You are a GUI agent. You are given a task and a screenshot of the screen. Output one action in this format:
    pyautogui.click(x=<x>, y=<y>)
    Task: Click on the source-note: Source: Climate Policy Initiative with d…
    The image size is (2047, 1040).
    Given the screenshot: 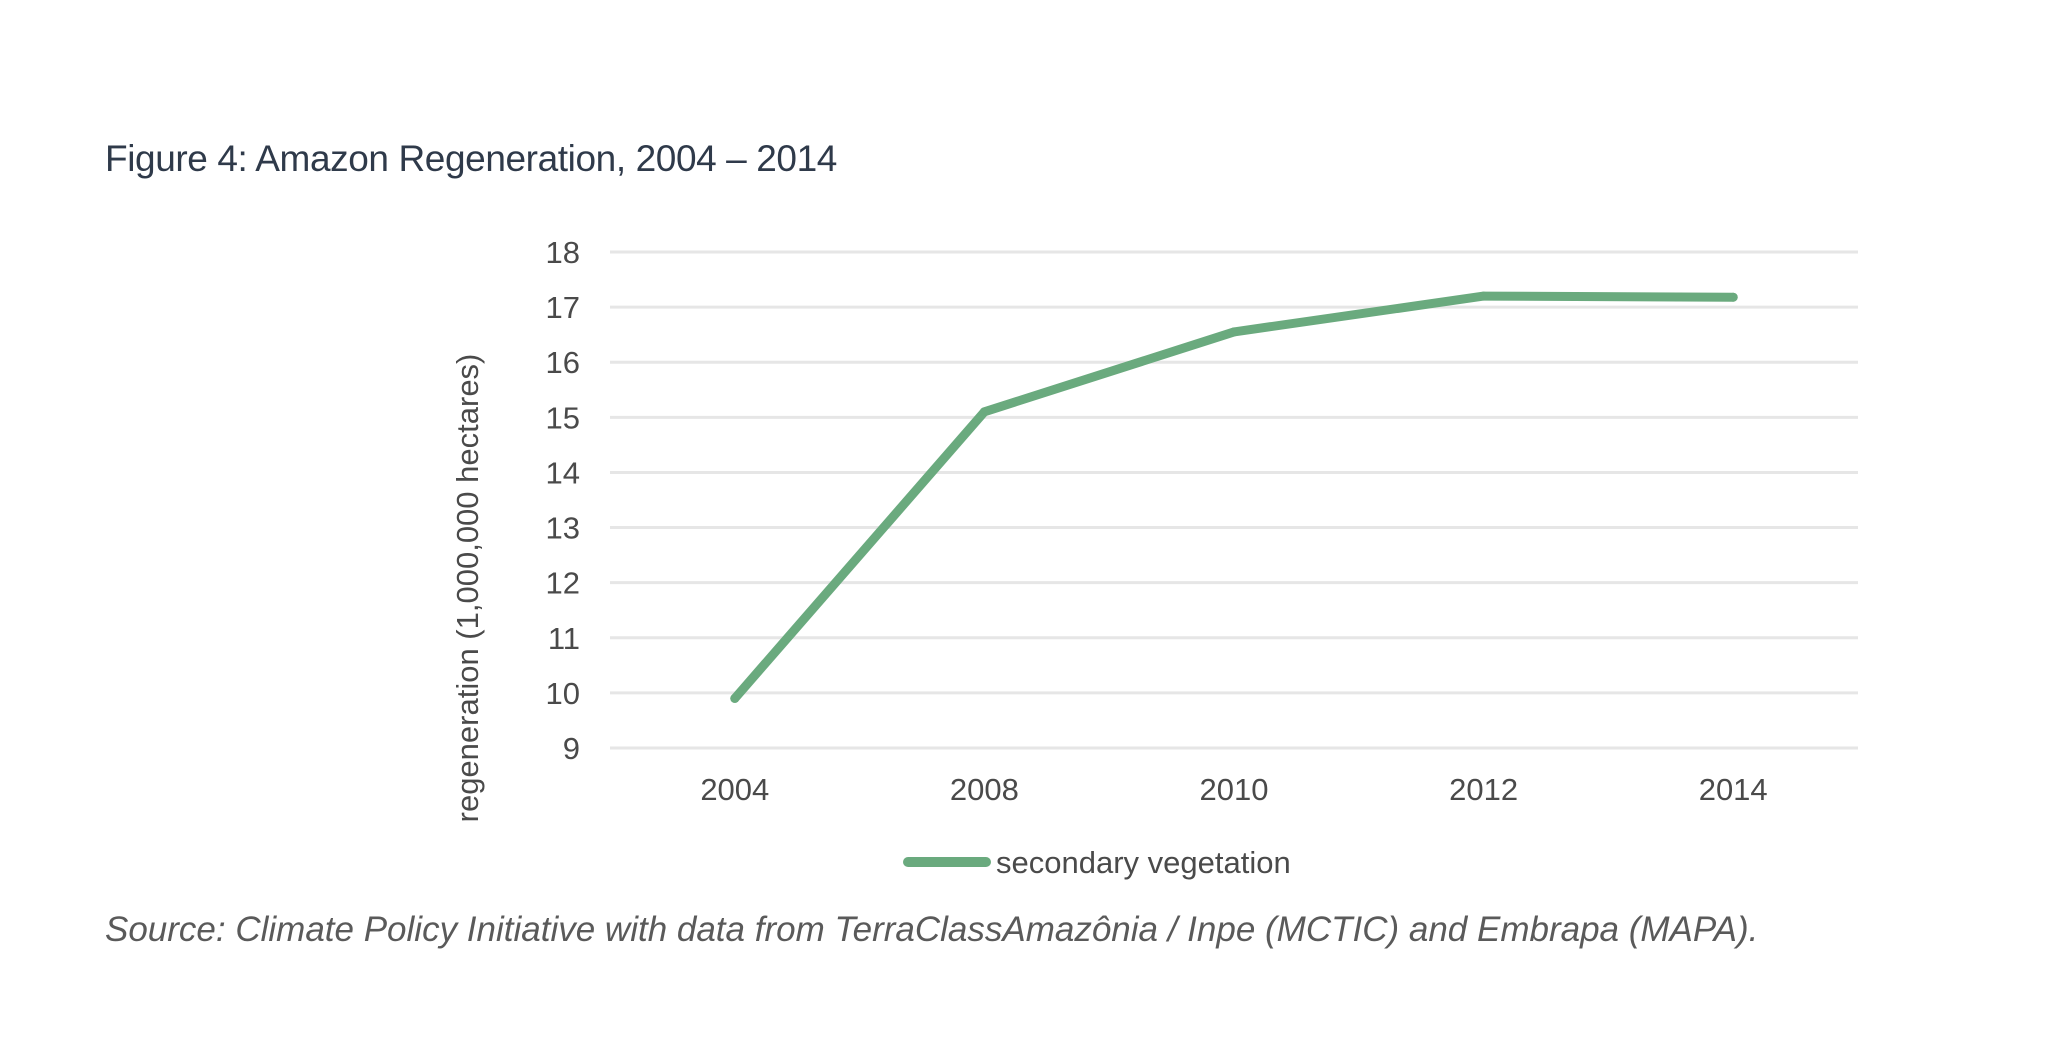 What is the action you would take?
    pyautogui.click(x=932, y=929)
    